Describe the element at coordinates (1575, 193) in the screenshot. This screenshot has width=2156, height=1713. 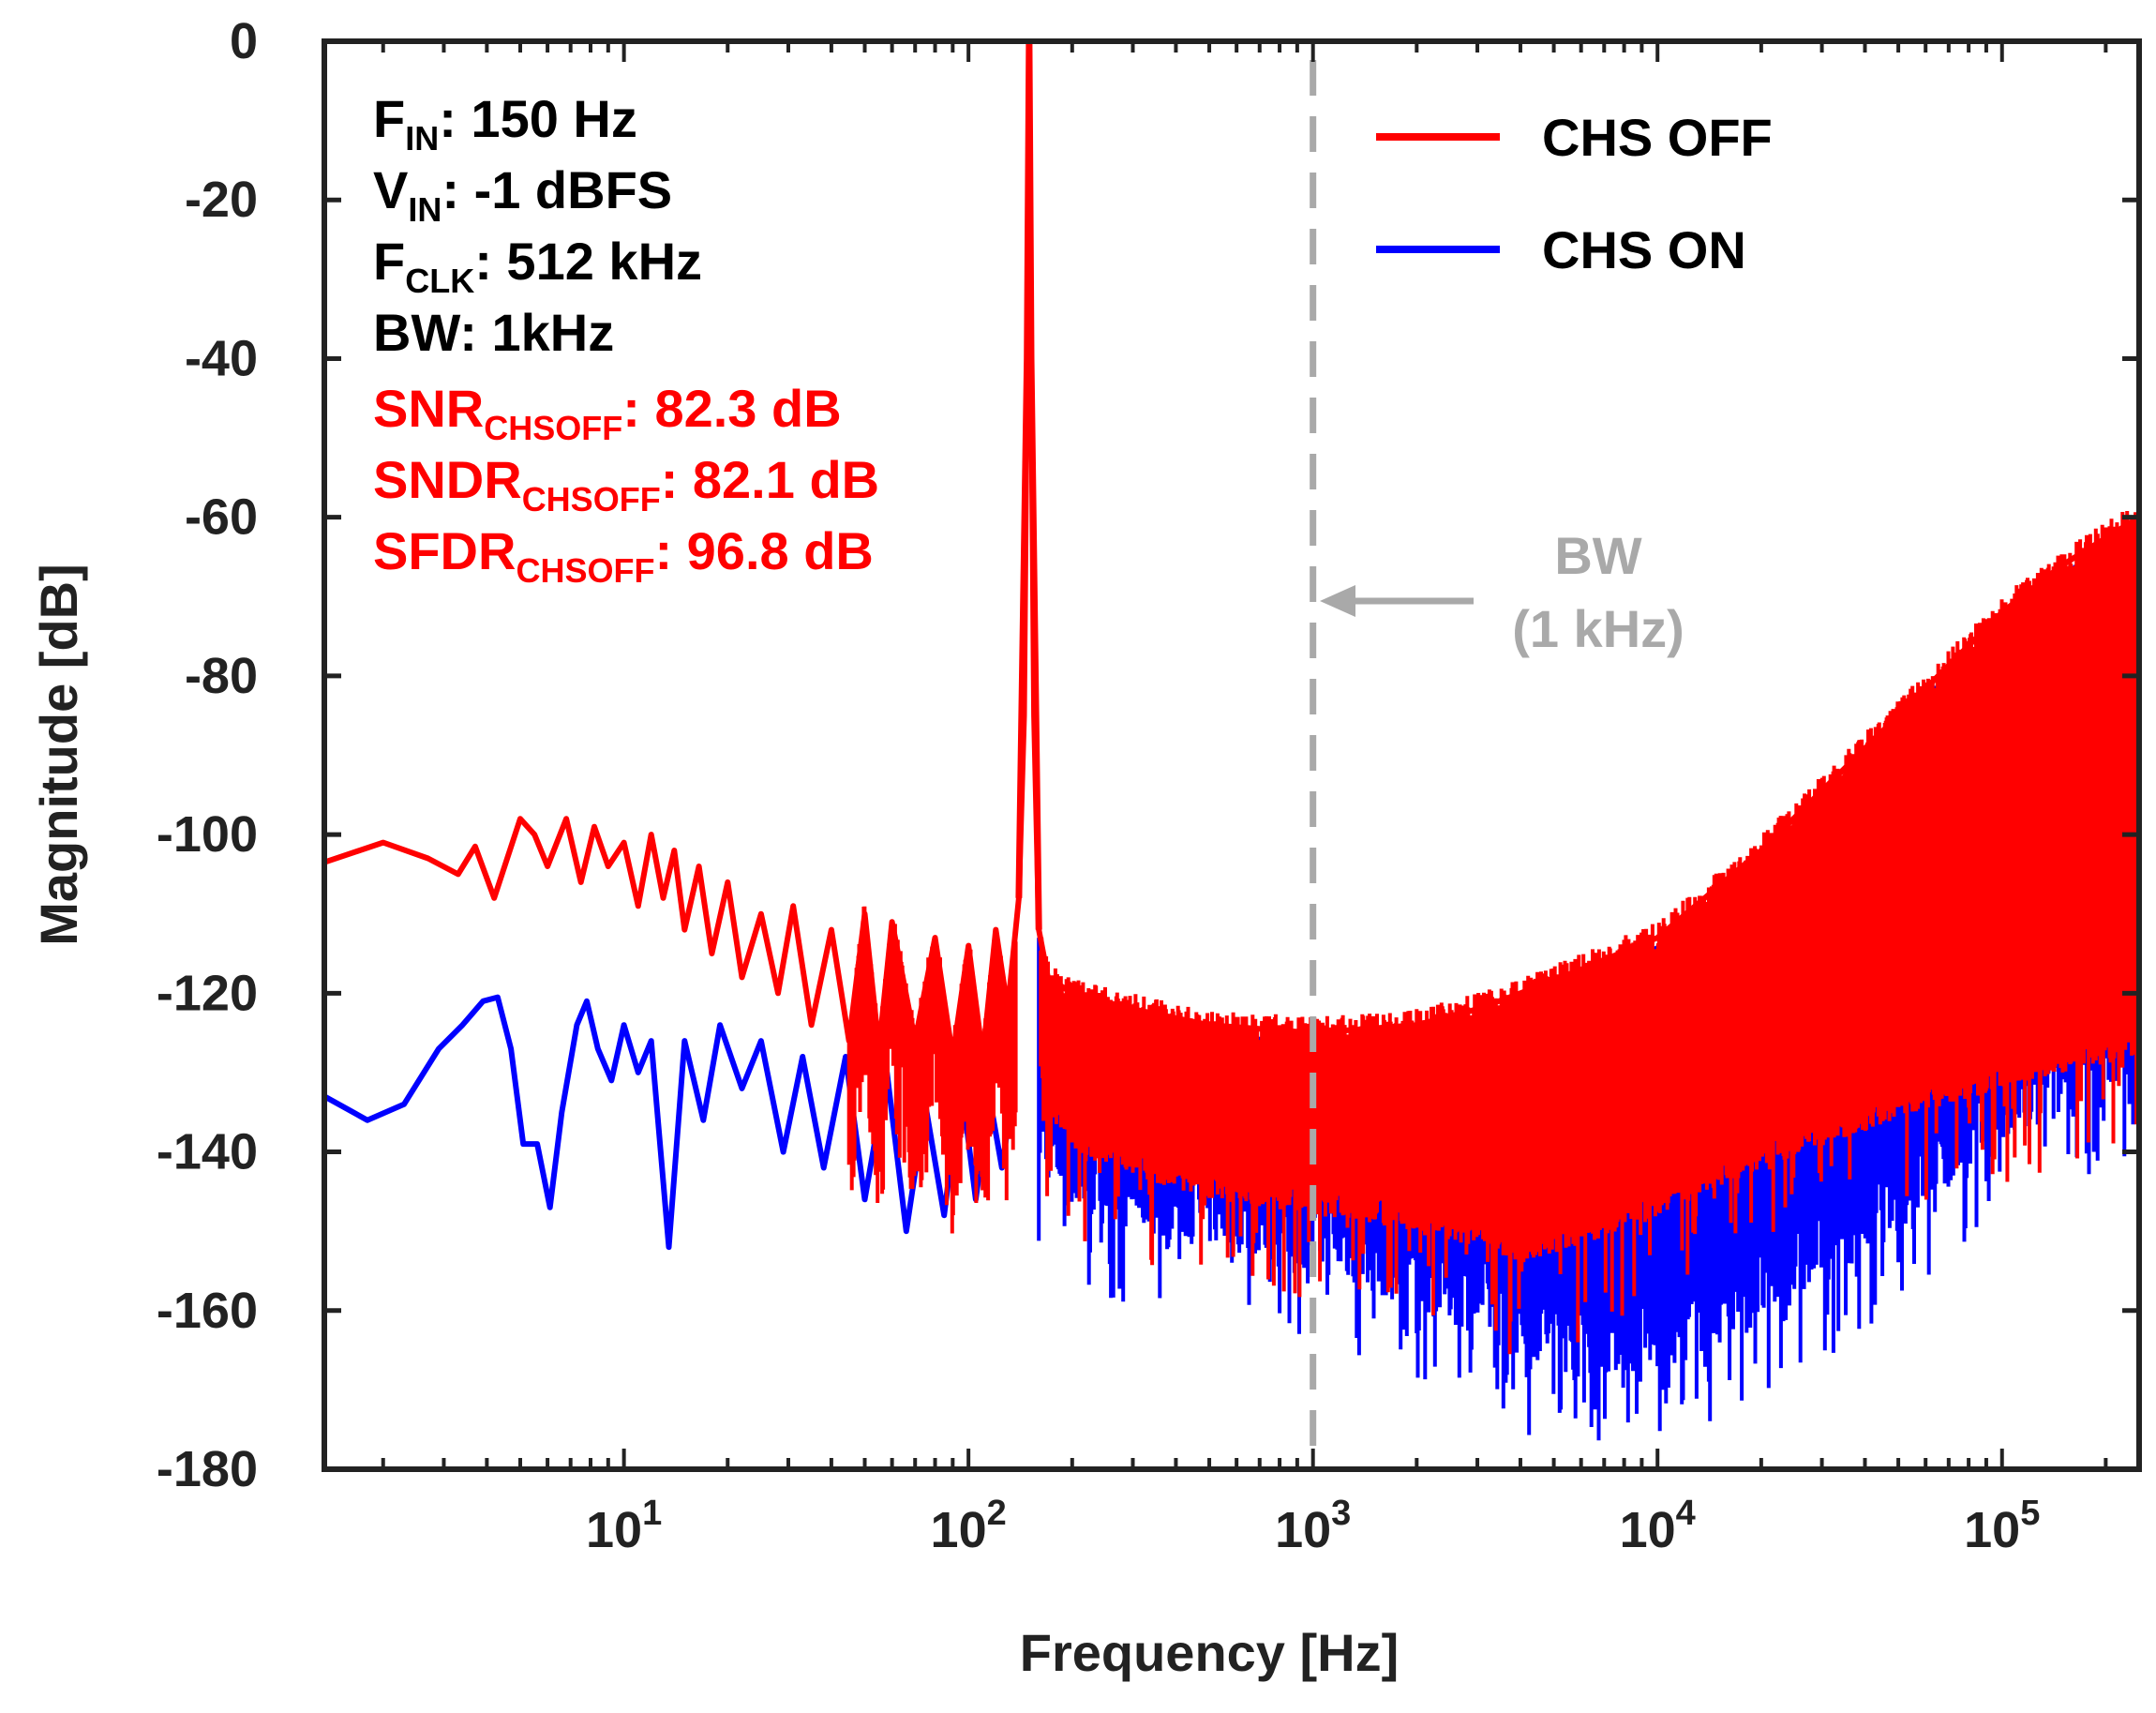
I see `legend: CHS OFF CHS ON` at that location.